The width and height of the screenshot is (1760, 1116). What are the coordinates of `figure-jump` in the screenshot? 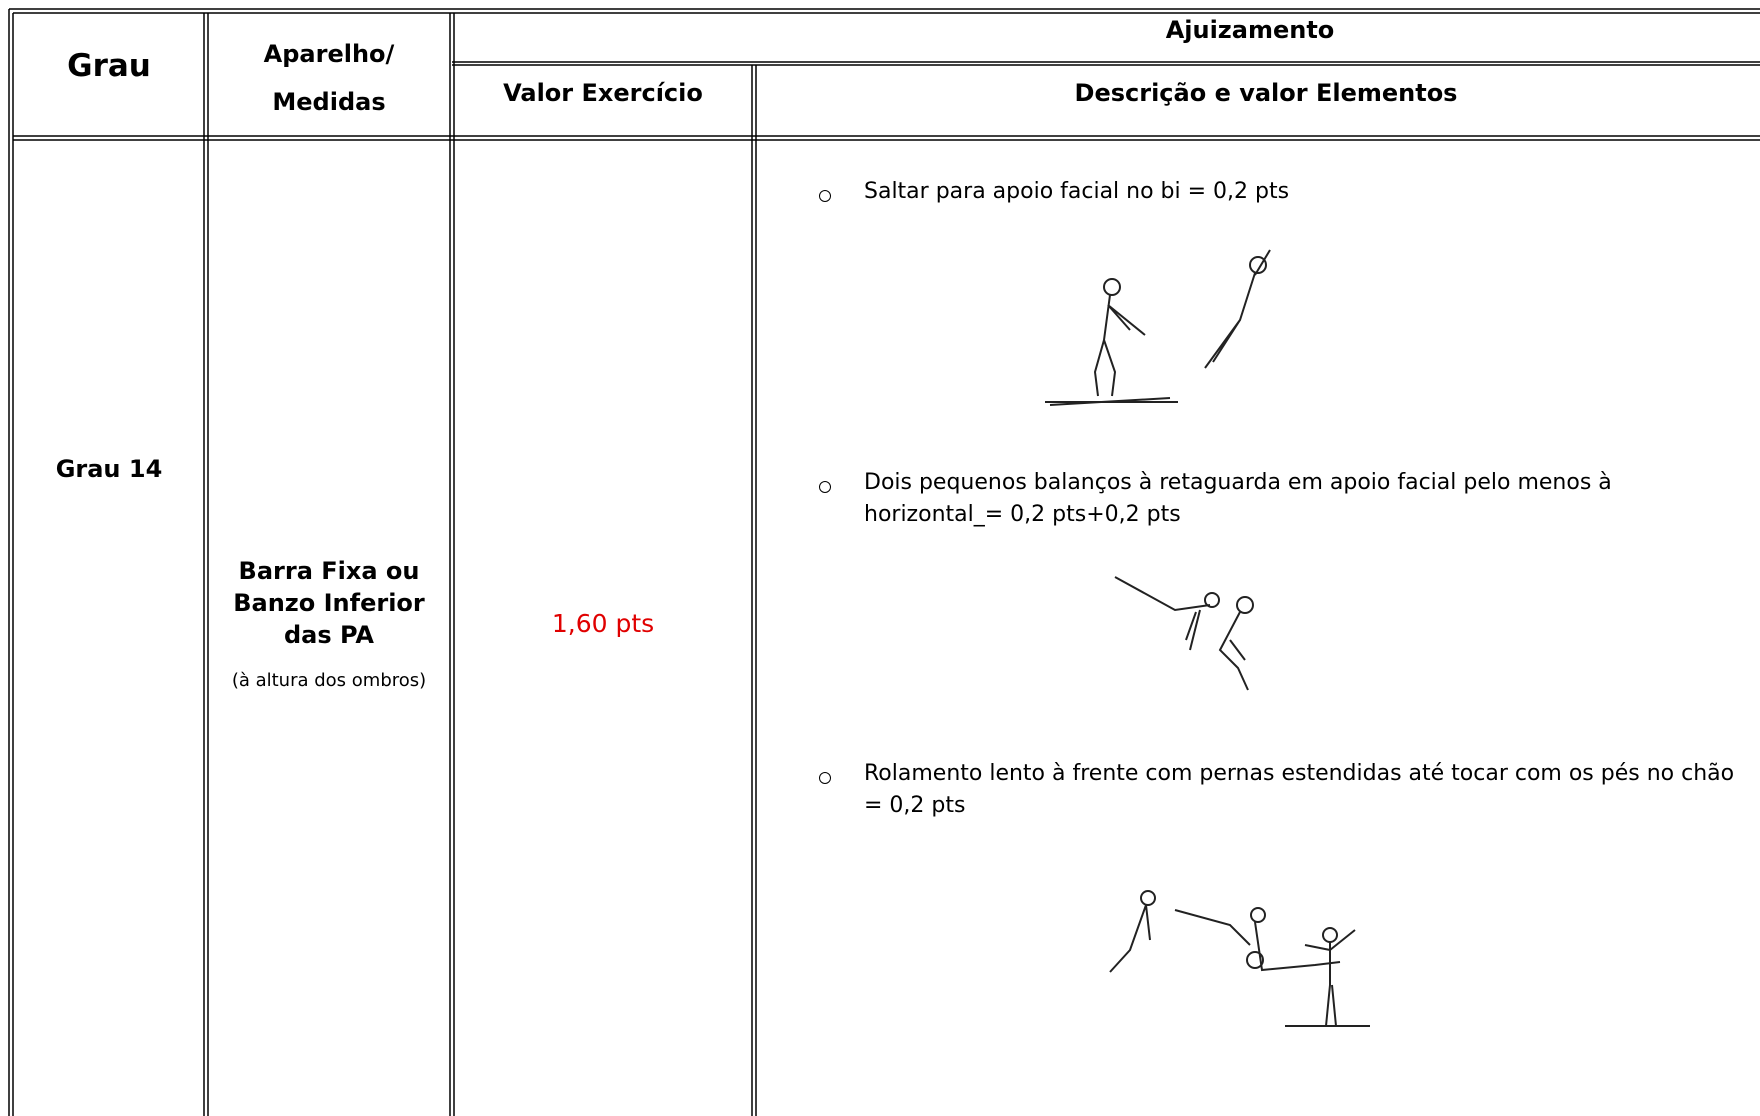 It's located at (1158, 327).